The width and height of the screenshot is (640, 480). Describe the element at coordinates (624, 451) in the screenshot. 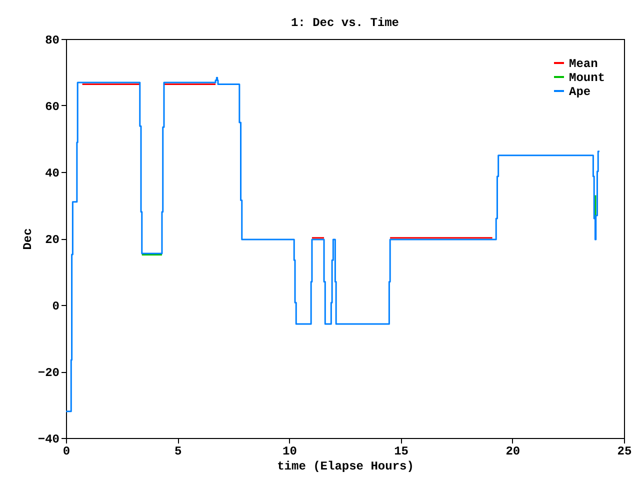

I see `x-tick-label: 25` at that location.